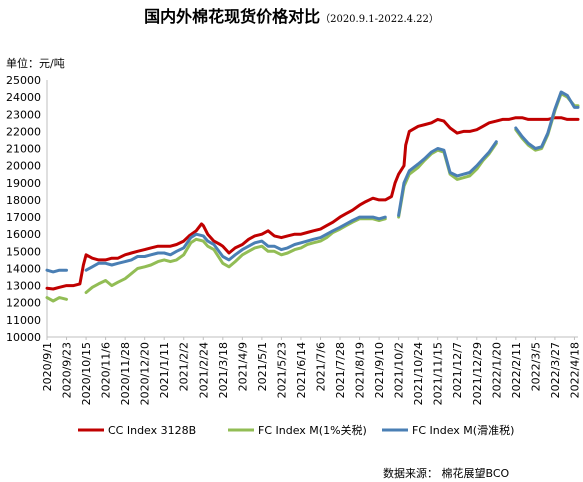 This screenshot has width=583, height=482. I want to click on chart-subtitle: （2020.9.1-2022.4.22）, so click(379, 19).